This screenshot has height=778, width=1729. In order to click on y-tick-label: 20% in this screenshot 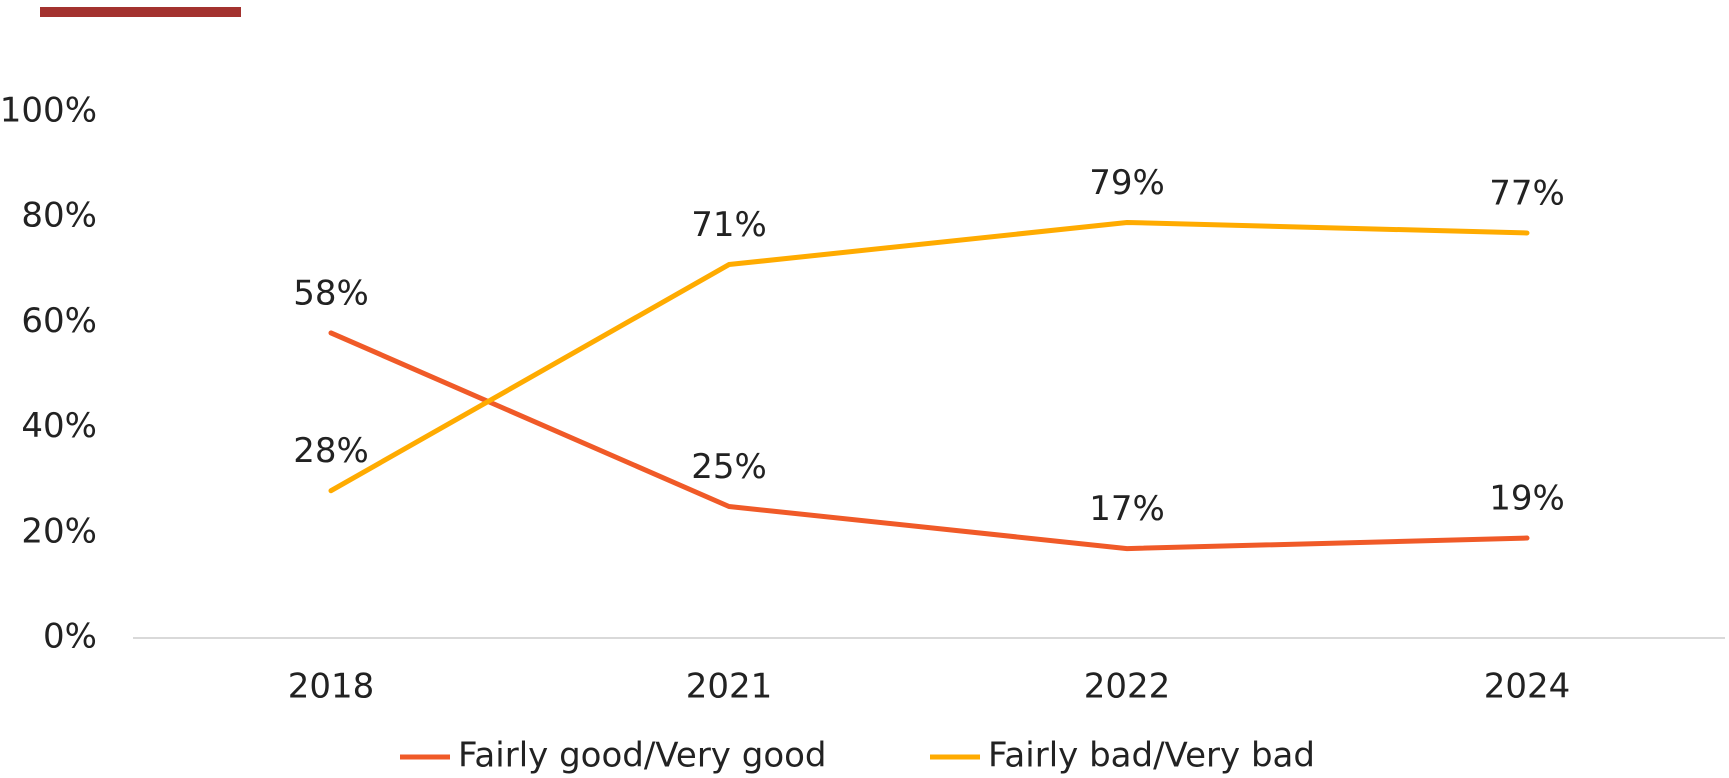, I will do `click(59, 531)`.